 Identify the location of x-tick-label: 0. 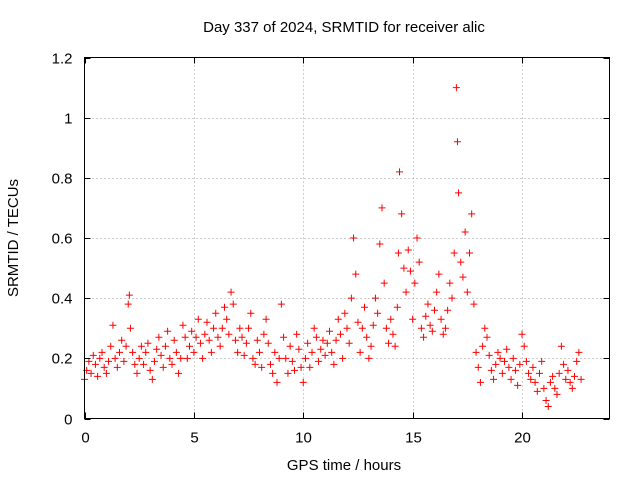
(85, 438).